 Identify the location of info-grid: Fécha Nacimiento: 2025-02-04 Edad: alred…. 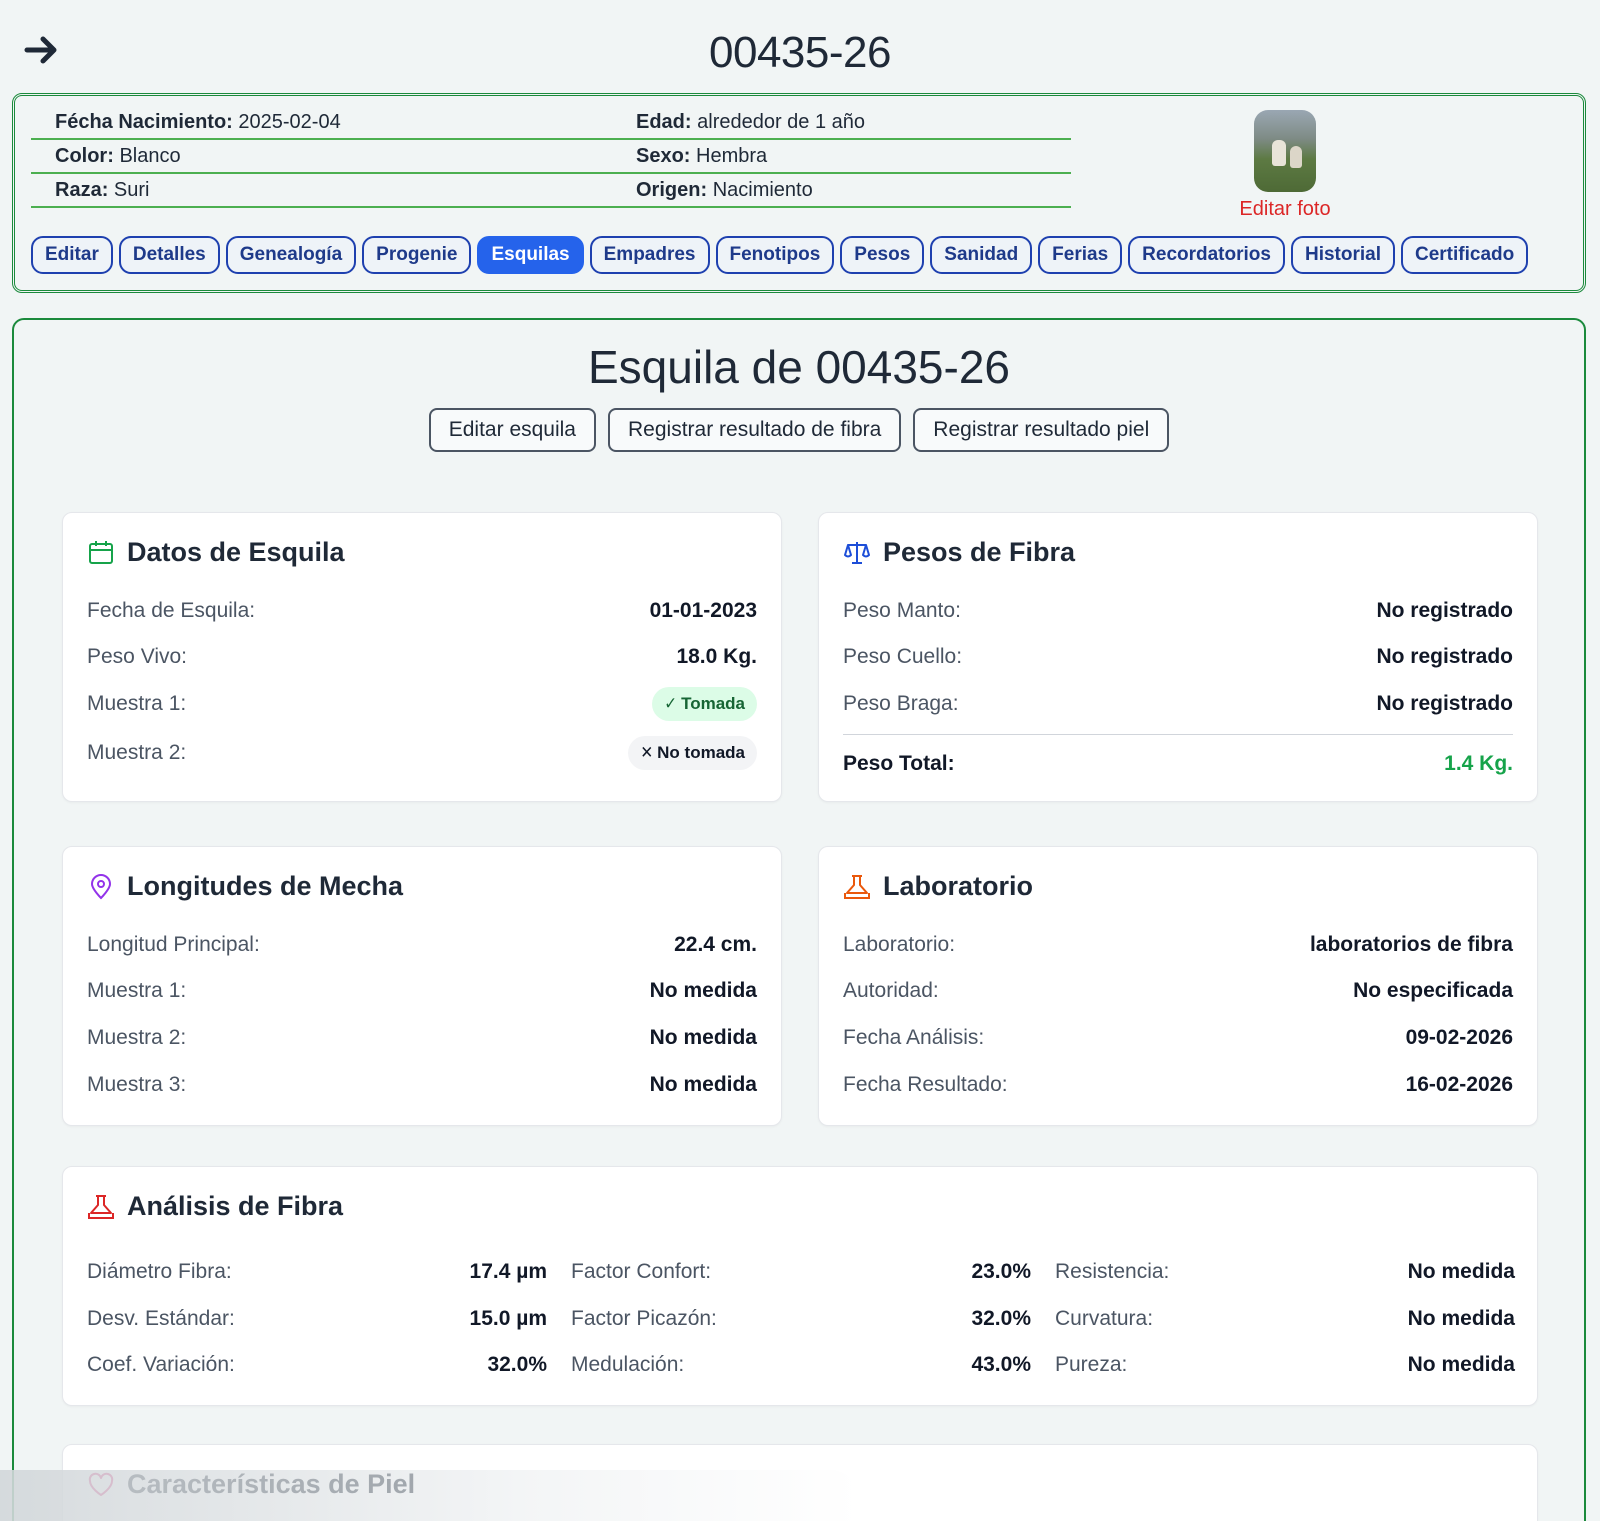
(551, 157).